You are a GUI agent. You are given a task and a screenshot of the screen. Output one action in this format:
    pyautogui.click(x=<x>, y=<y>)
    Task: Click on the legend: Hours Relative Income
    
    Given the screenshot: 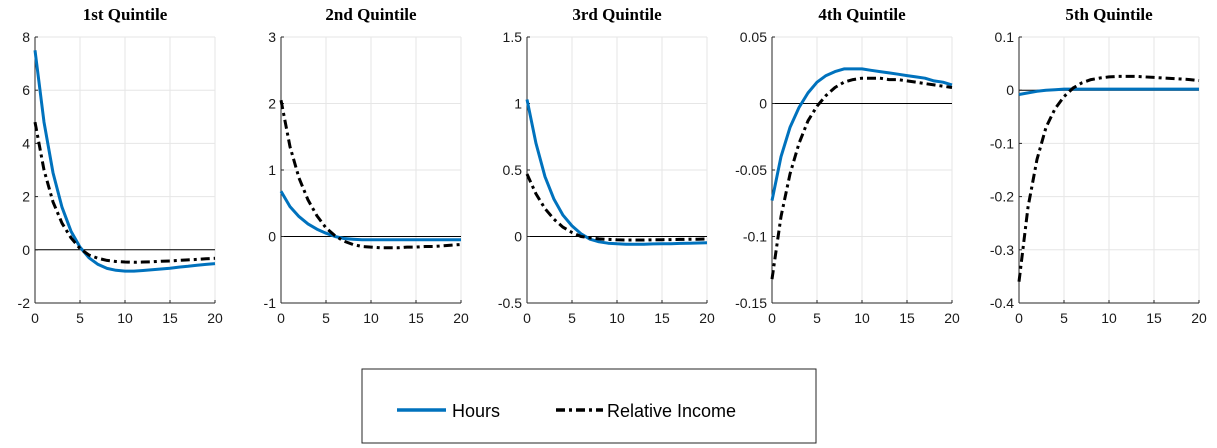 What is the action you would take?
    pyautogui.click(x=589, y=406)
    